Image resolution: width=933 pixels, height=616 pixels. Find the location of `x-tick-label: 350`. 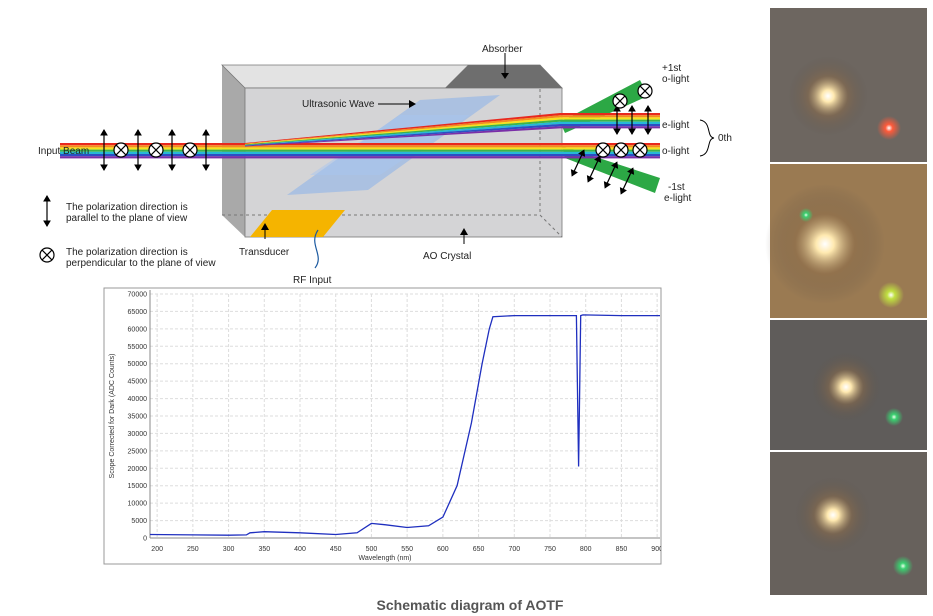

x-tick-label: 350 is located at coordinates (264, 549).